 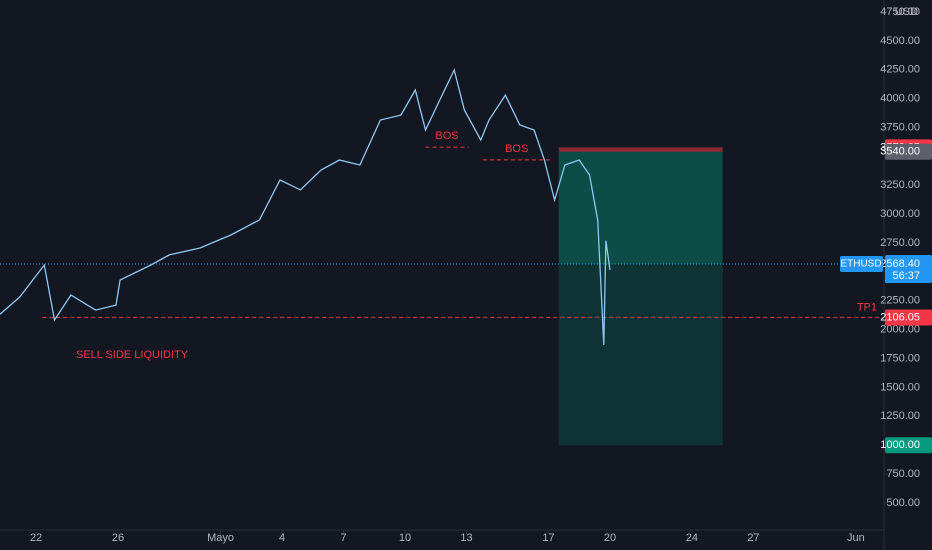 What do you see at coordinates (900, 330) in the screenshot?
I see `y-tick-label: 2000.00` at bounding box center [900, 330].